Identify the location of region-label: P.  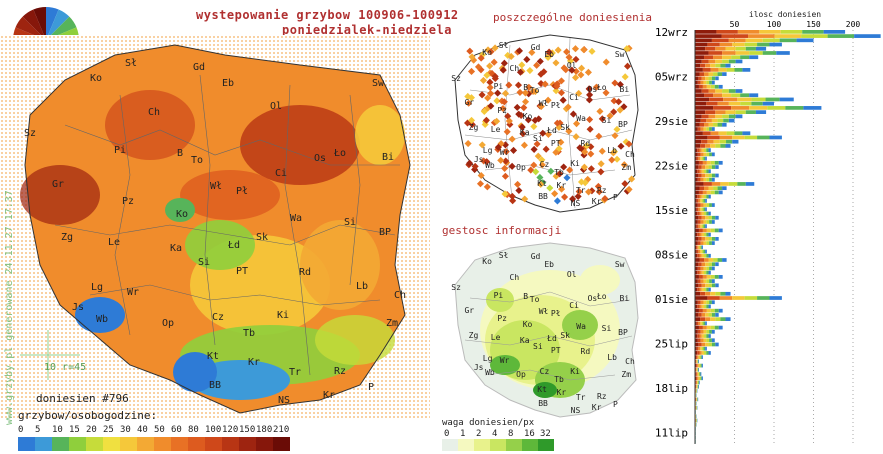
(371, 387).